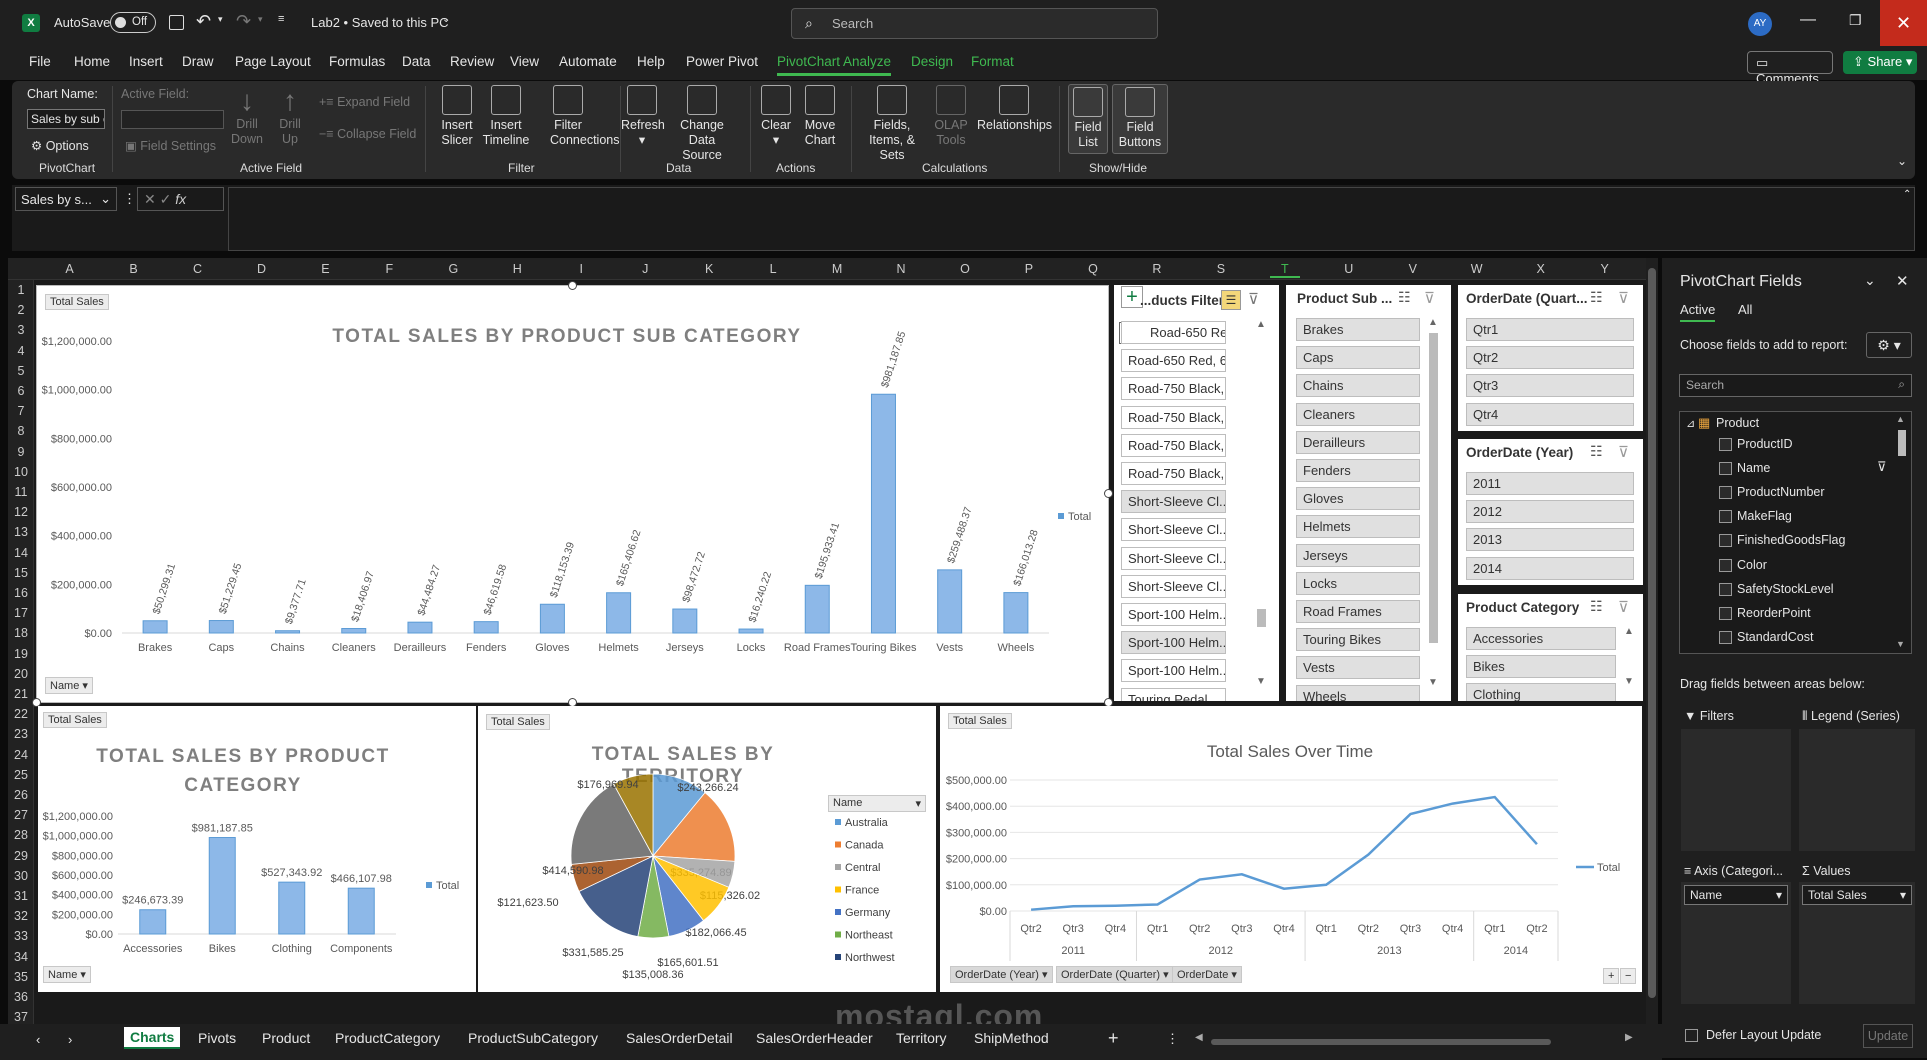 The height and width of the screenshot is (1060, 1927). Describe the element at coordinates (702, 124) in the screenshot. I see `change-data-source-button: Change Data Source` at that location.